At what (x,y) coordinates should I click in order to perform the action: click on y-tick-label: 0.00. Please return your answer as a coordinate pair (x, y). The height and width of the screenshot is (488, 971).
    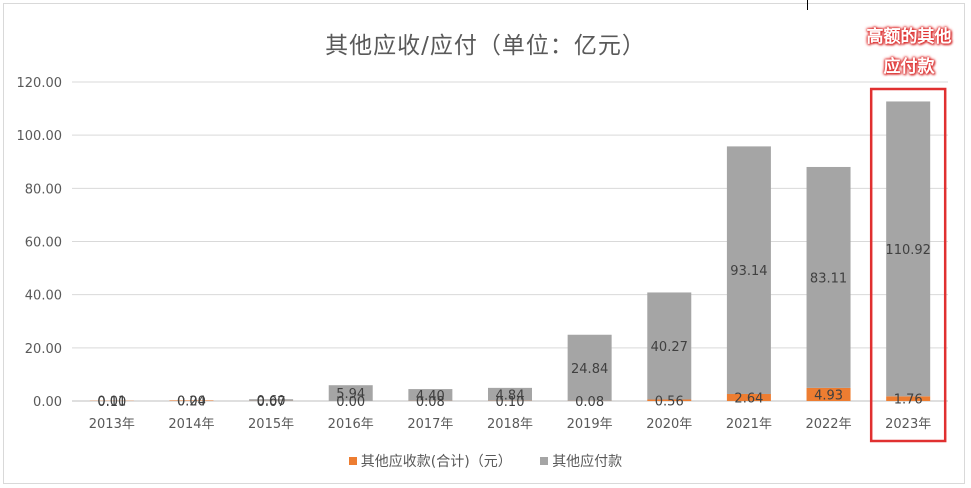
    Looking at the image, I should click on (47, 402).